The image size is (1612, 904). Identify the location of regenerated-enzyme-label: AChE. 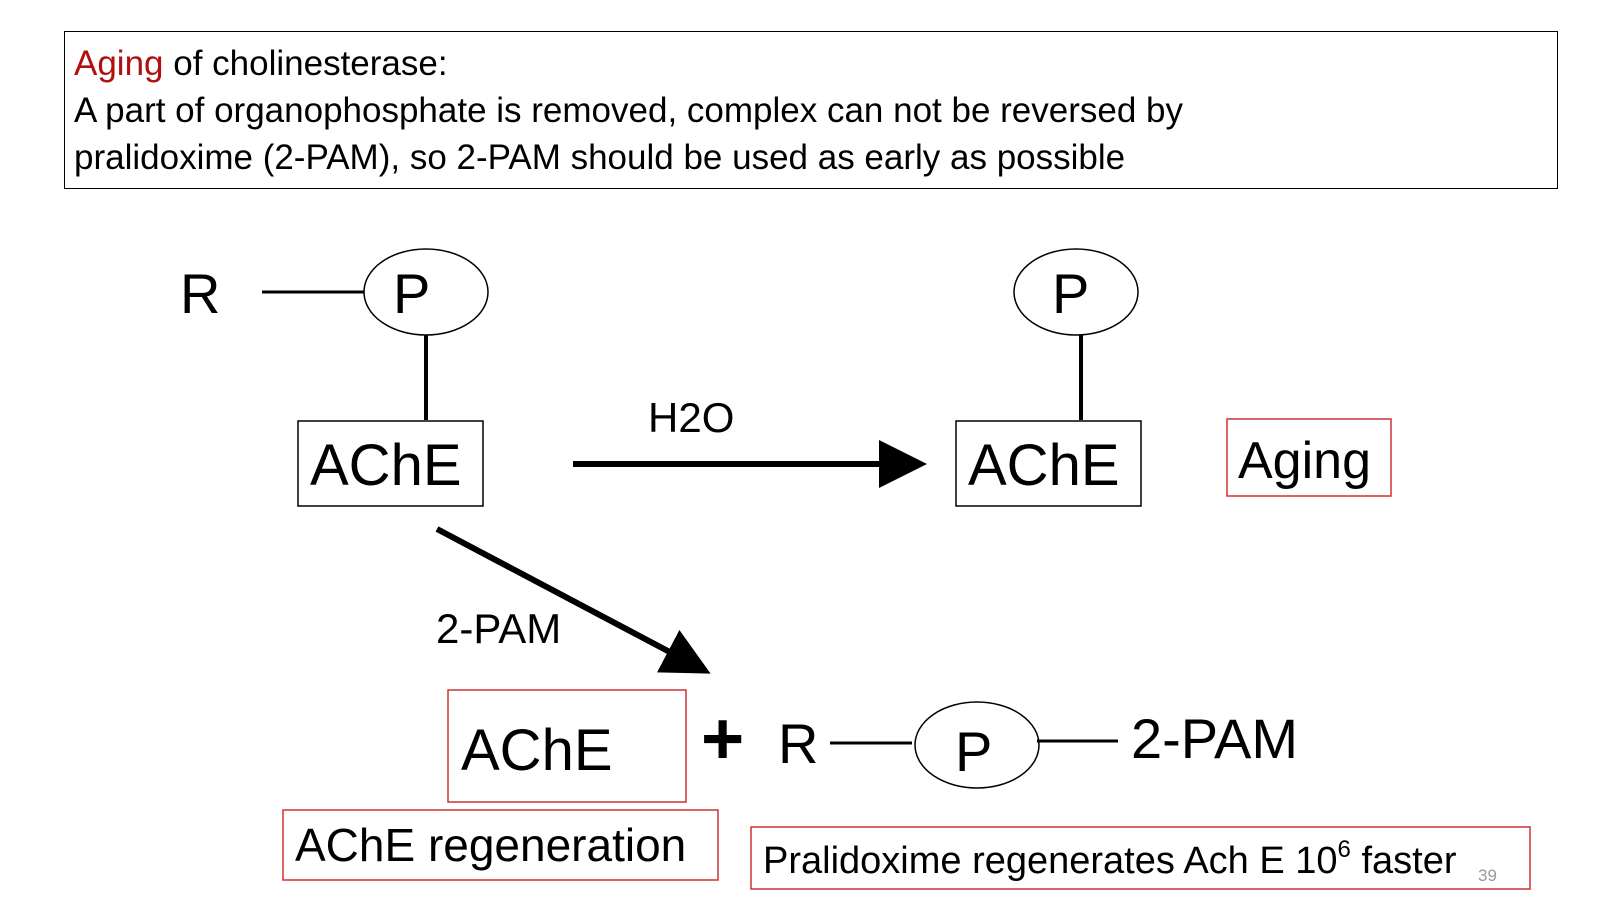
(537, 750).